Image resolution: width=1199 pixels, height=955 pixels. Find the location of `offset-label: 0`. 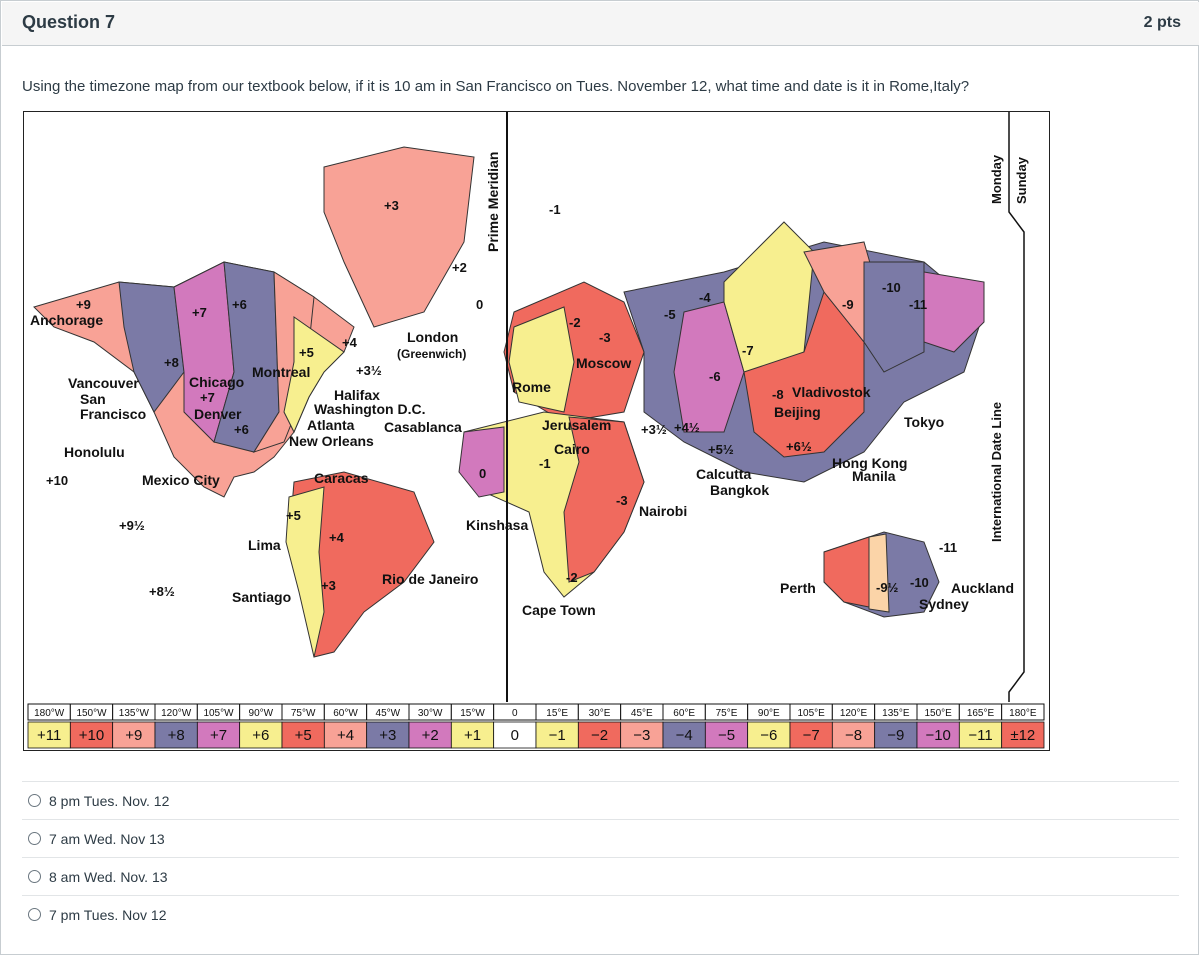

offset-label: 0 is located at coordinates (479, 304).